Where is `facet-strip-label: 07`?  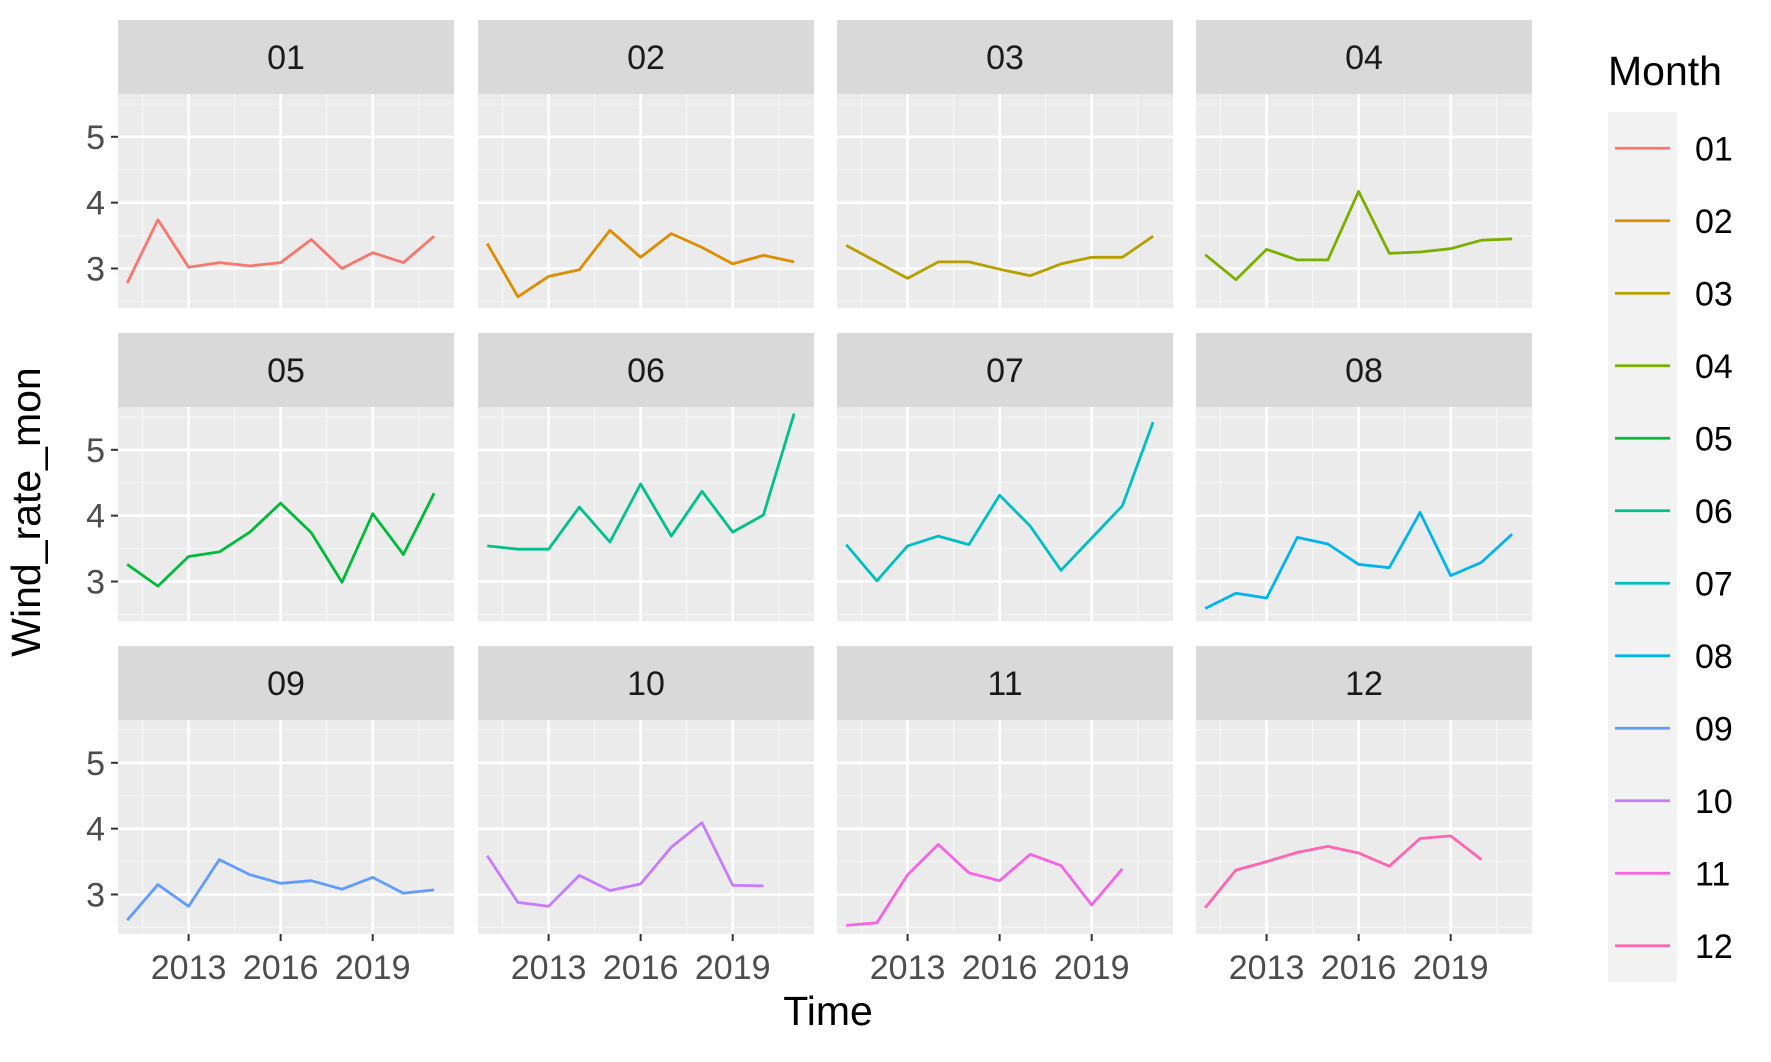 facet-strip-label: 07 is located at coordinates (1005, 371).